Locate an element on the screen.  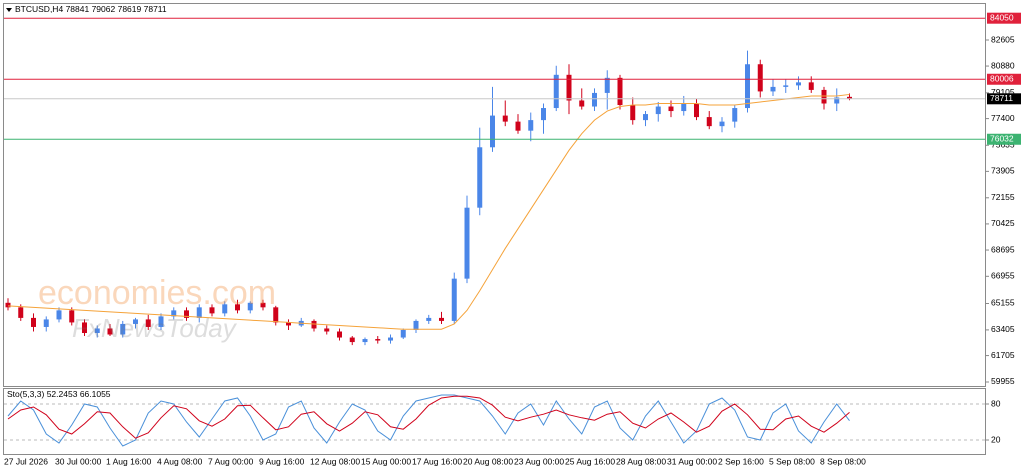
y-tick-label: 79105 is located at coordinates (1003, 92).